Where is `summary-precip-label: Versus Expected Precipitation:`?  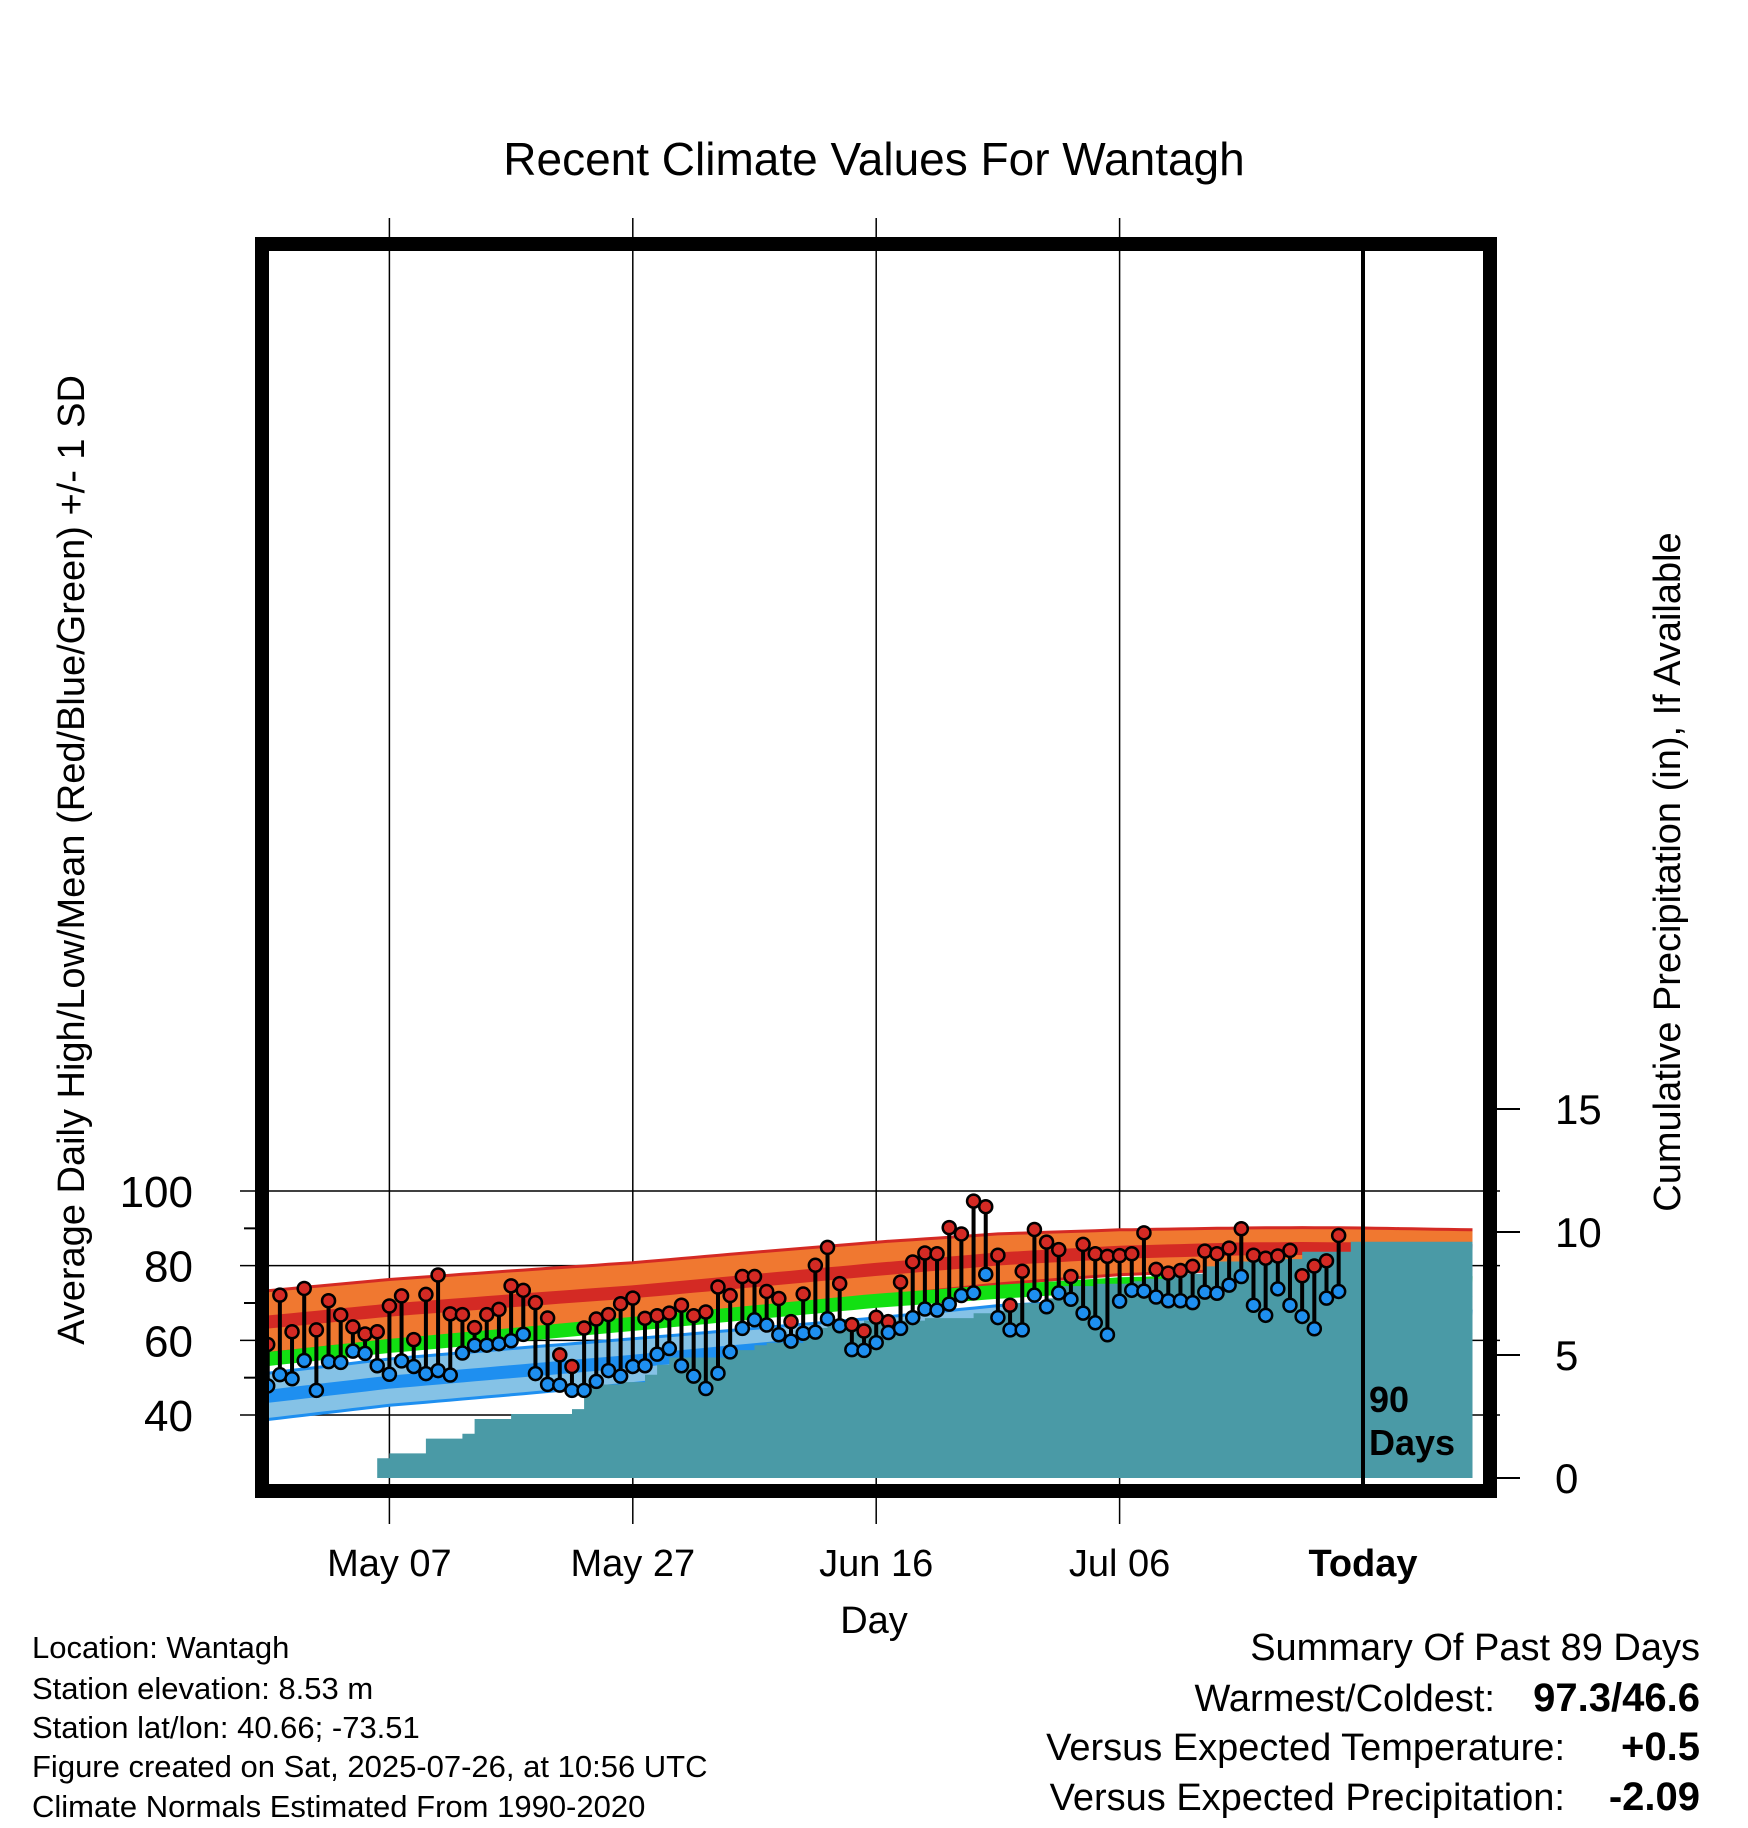 summary-precip-label: Versus Expected Precipitation: is located at coordinates (1307, 1798).